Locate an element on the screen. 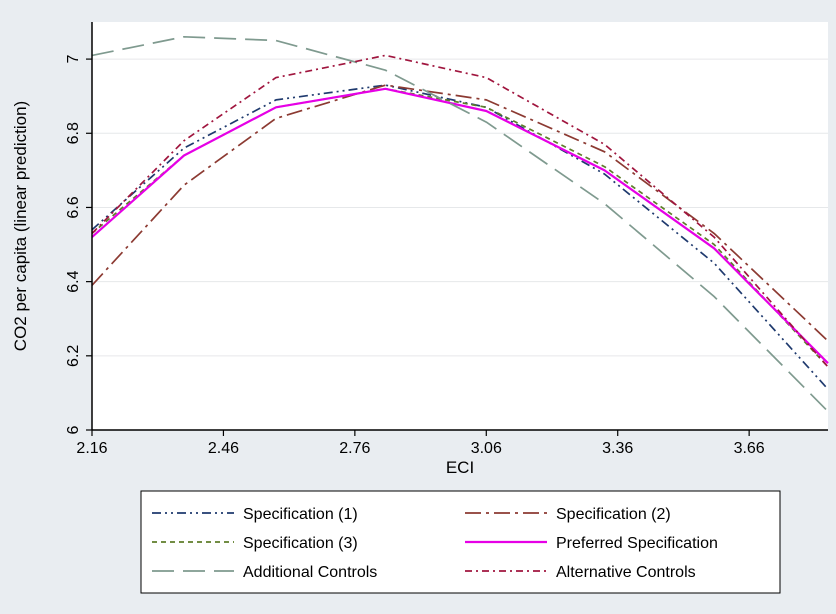 The height and width of the screenshot is (614, 836). legend-label: Preferred Specification is located at coordinates (637, 543).